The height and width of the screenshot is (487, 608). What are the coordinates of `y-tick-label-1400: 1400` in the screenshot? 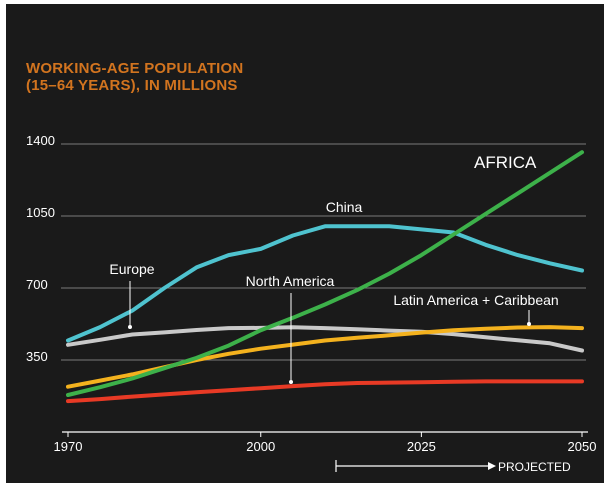 It's located at (40, 140).